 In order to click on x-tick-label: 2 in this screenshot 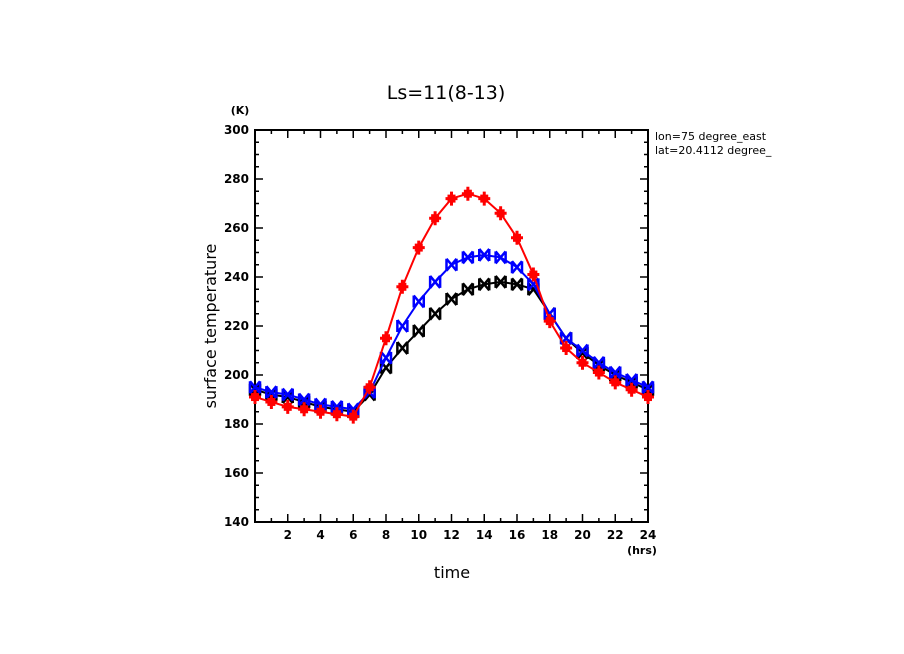, I will do `click(288, 535)`.